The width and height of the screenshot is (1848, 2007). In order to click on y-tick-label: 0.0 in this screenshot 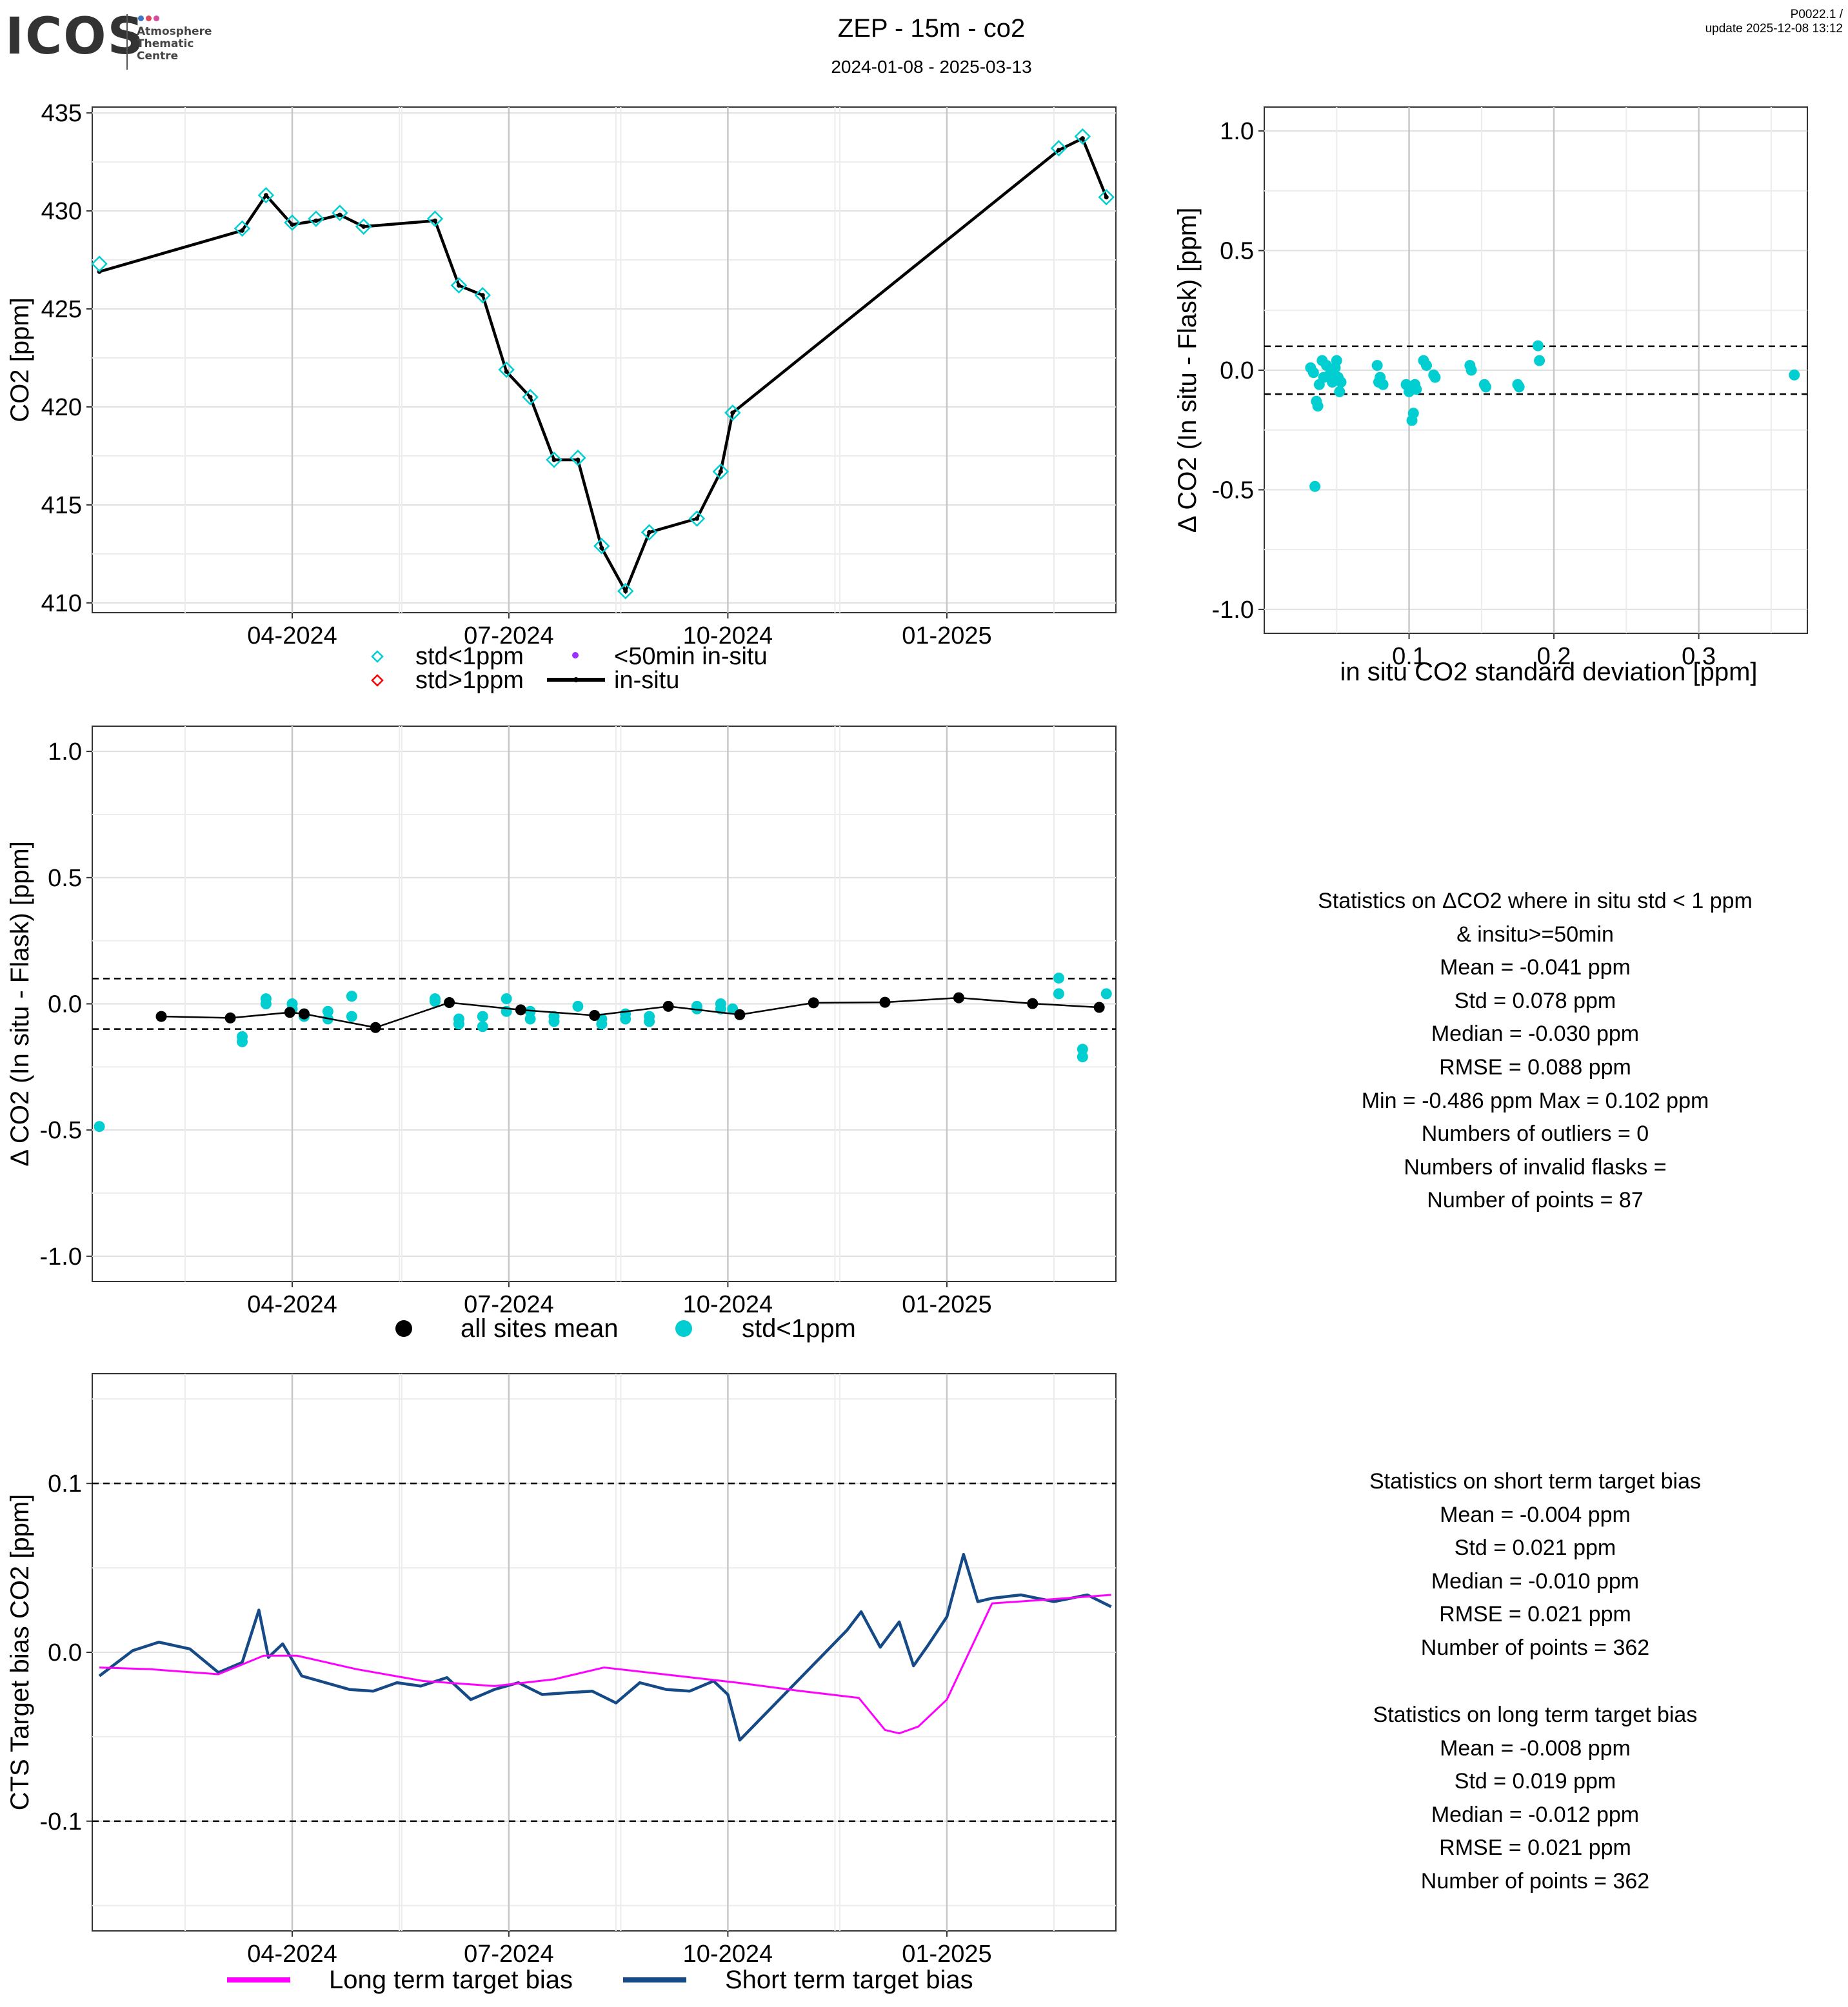, I will do `click(1237, 370)`.